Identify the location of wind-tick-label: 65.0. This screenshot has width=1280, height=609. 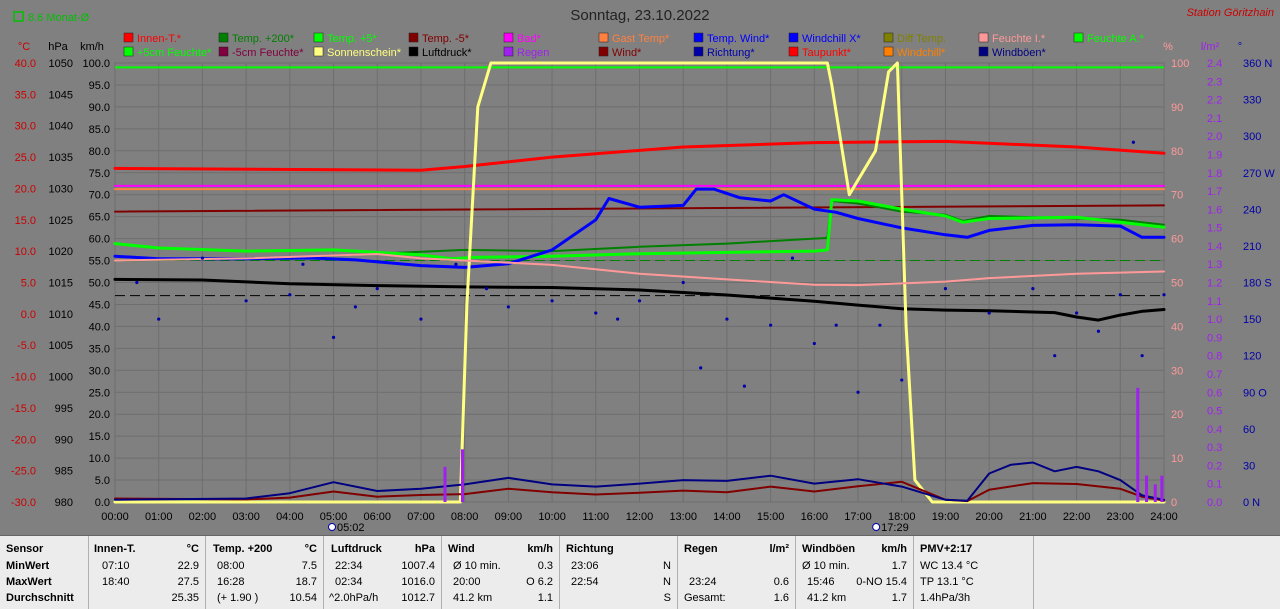
(99, 218).